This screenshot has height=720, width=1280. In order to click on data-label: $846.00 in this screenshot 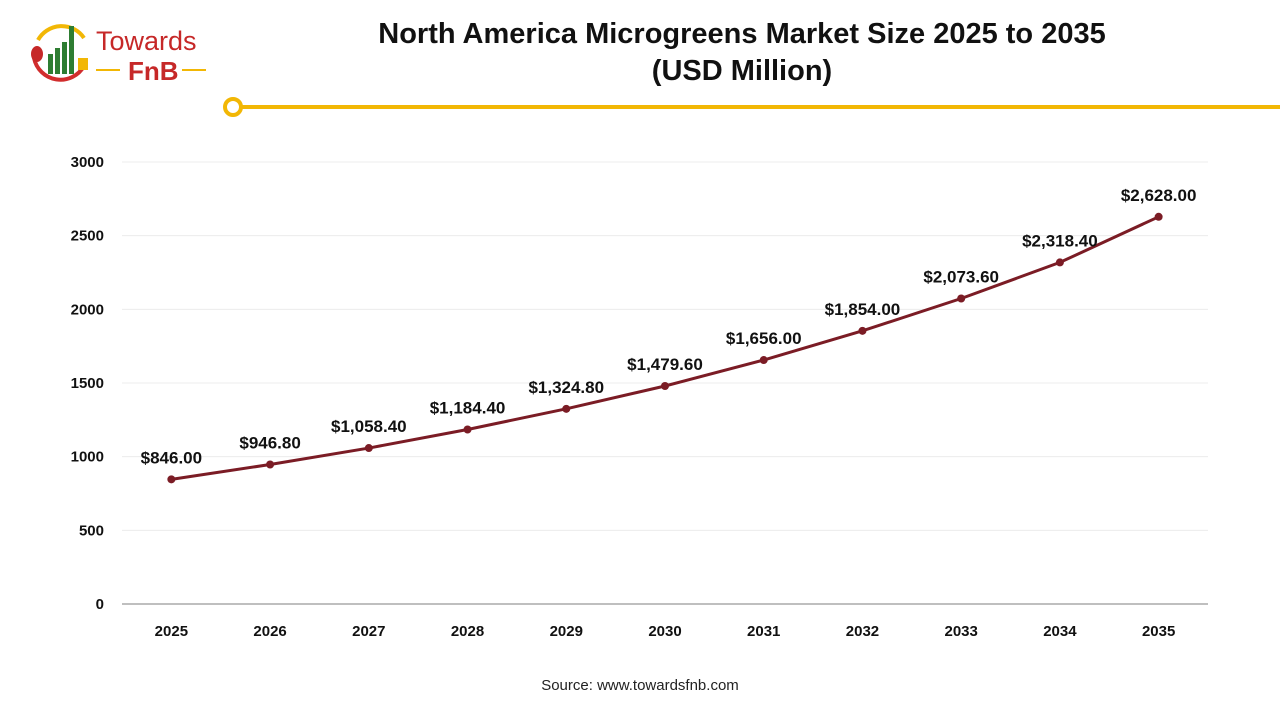, I will do `click(171, 457)`.